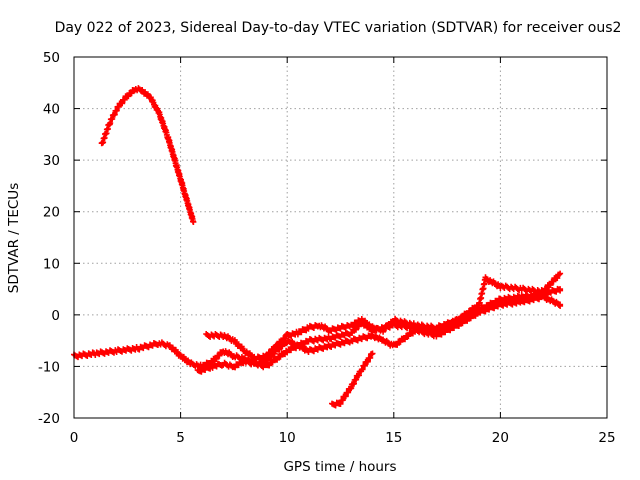  What do you see at coordinates (606, 438) in the screenshot?
I see `x-tick-label: 25` at bounding box center [606, 438].